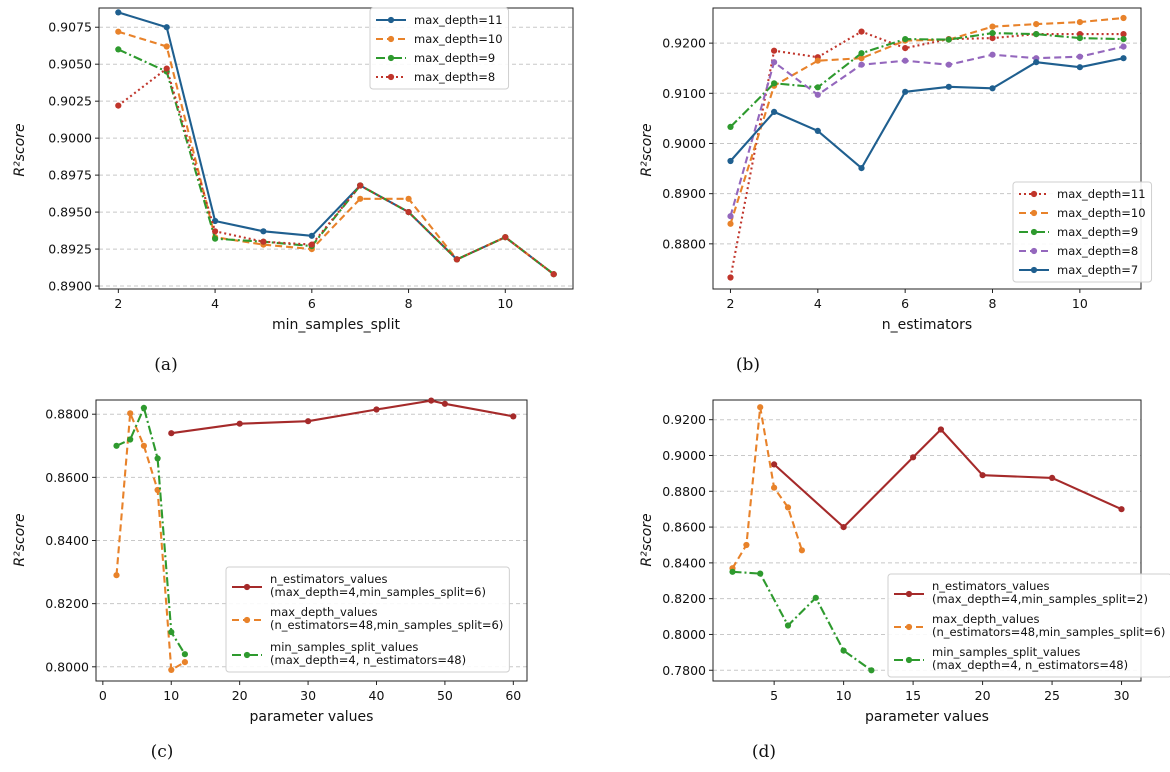 The width and height of the screenshot is (1170, 772). Describe the element at coordinates (684, 670) in the screenshot. I see `y-tick-label: 0.7800` at that location.